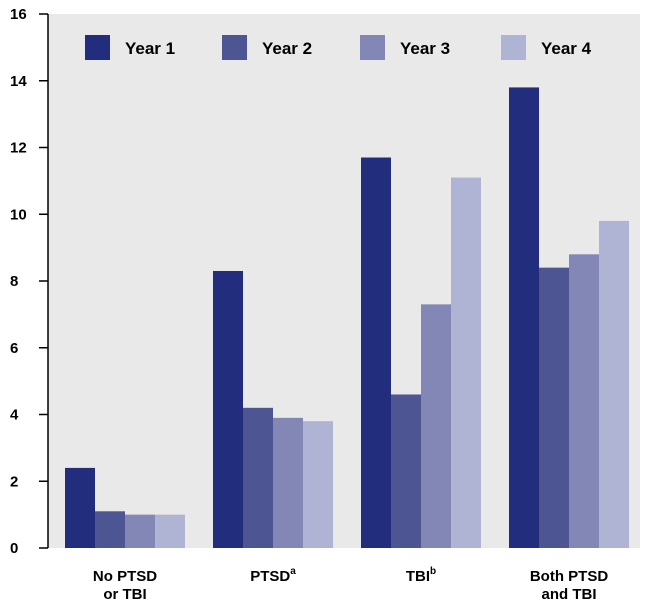 This screenshot has width=645, height=609. What do you see at coordinates (18, 81) in the screenshot?
I see `y-tick-label: 14` at bounding box center [18, 81].